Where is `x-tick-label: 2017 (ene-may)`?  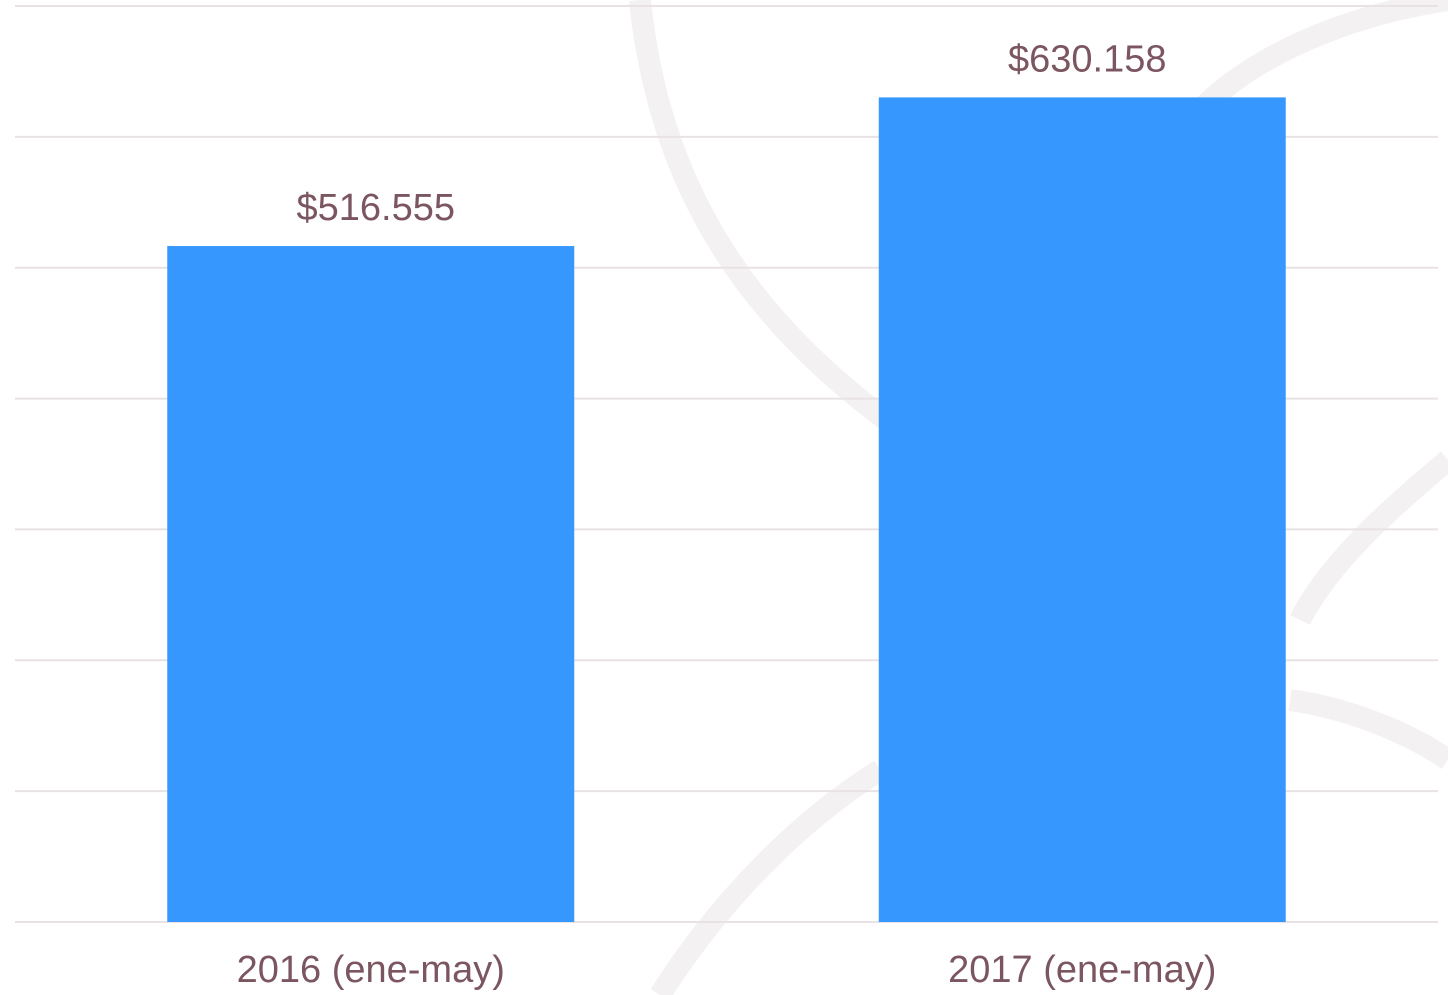 x-tick-label: 2017 (ene-may) is located at coordinates (1082, 970).